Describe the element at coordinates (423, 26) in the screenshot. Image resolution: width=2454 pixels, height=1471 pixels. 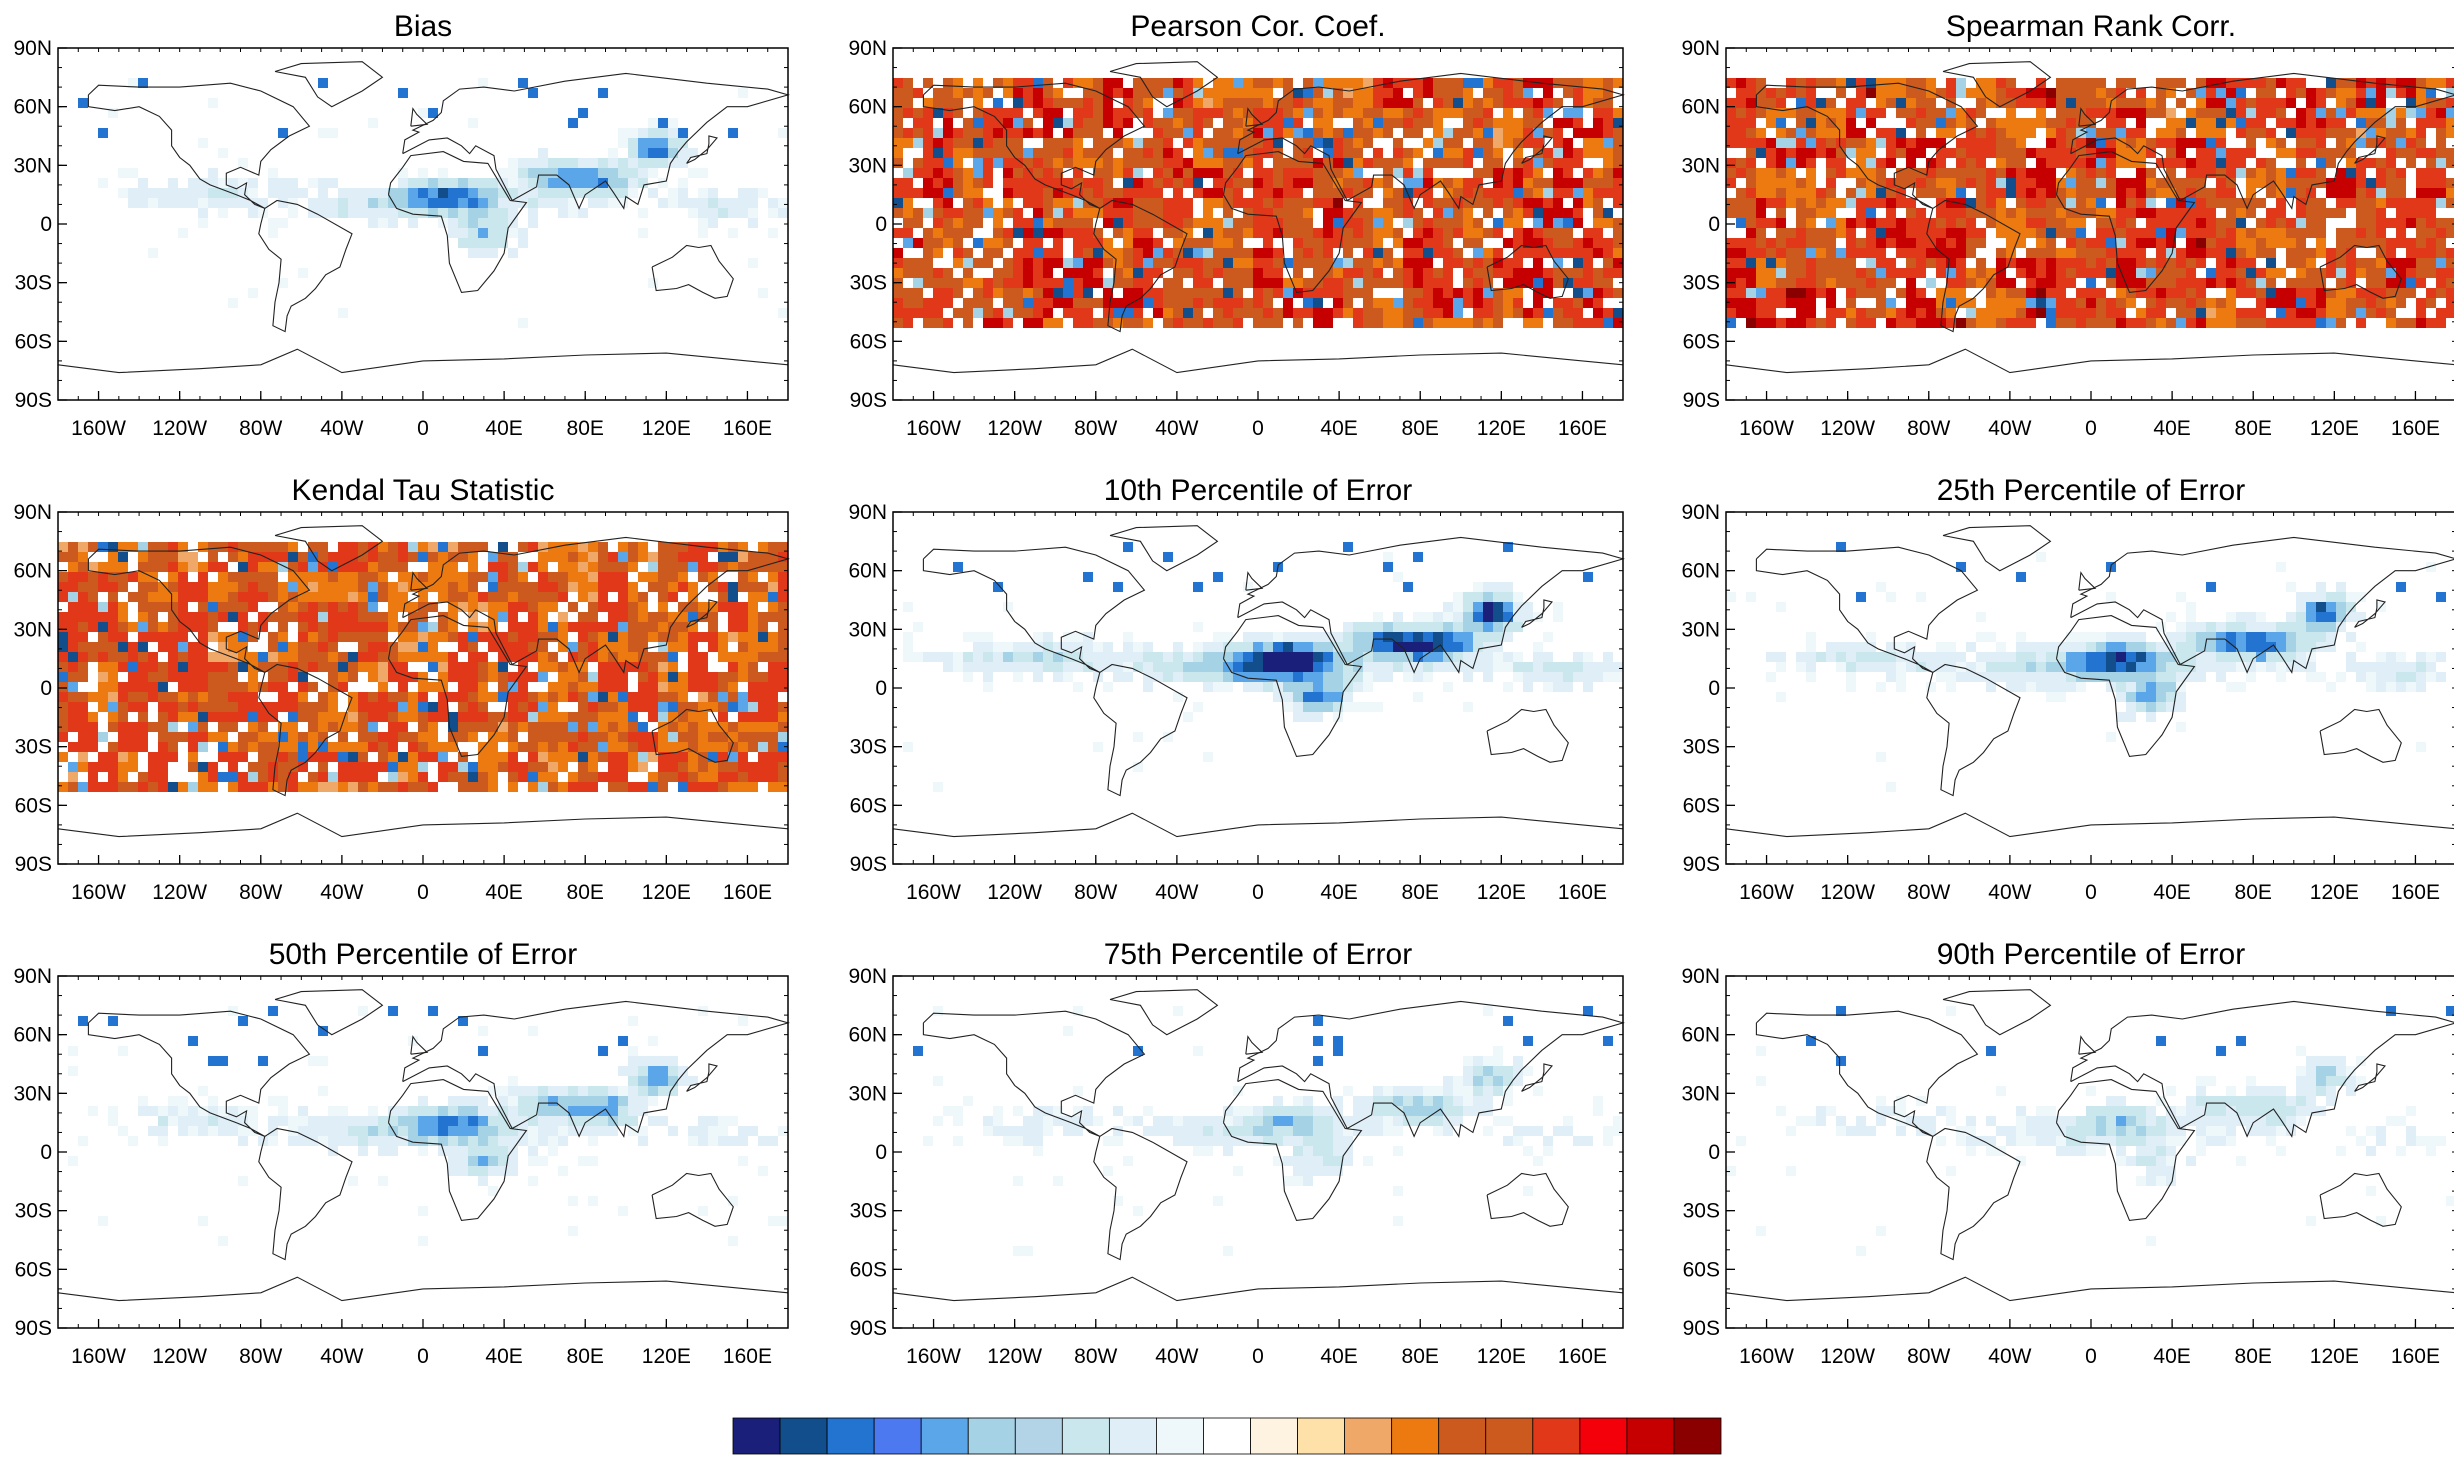
I see `panel-title: Bias` at that location.